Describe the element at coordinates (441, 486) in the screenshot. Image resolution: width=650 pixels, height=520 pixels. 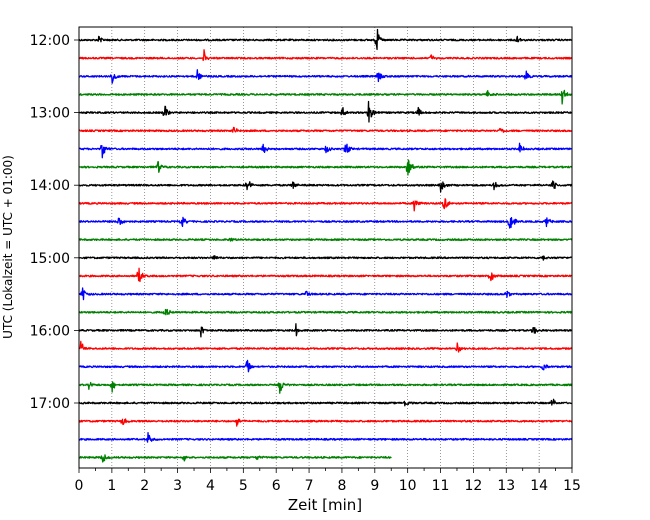
I see `x-tick-label: 11` at that location.